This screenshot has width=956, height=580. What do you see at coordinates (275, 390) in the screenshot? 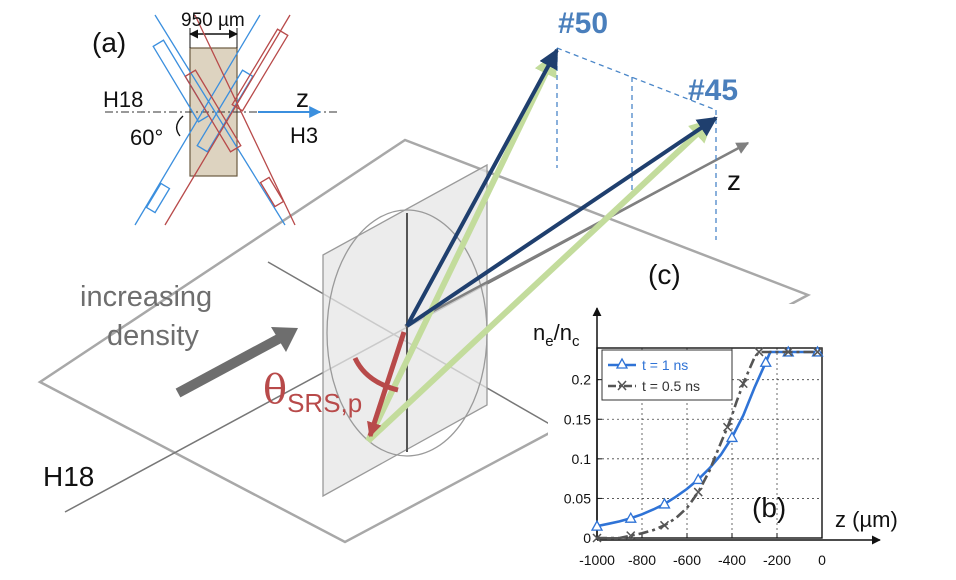
I see `theta-symbol: θ` at bounding box center [275, 390].